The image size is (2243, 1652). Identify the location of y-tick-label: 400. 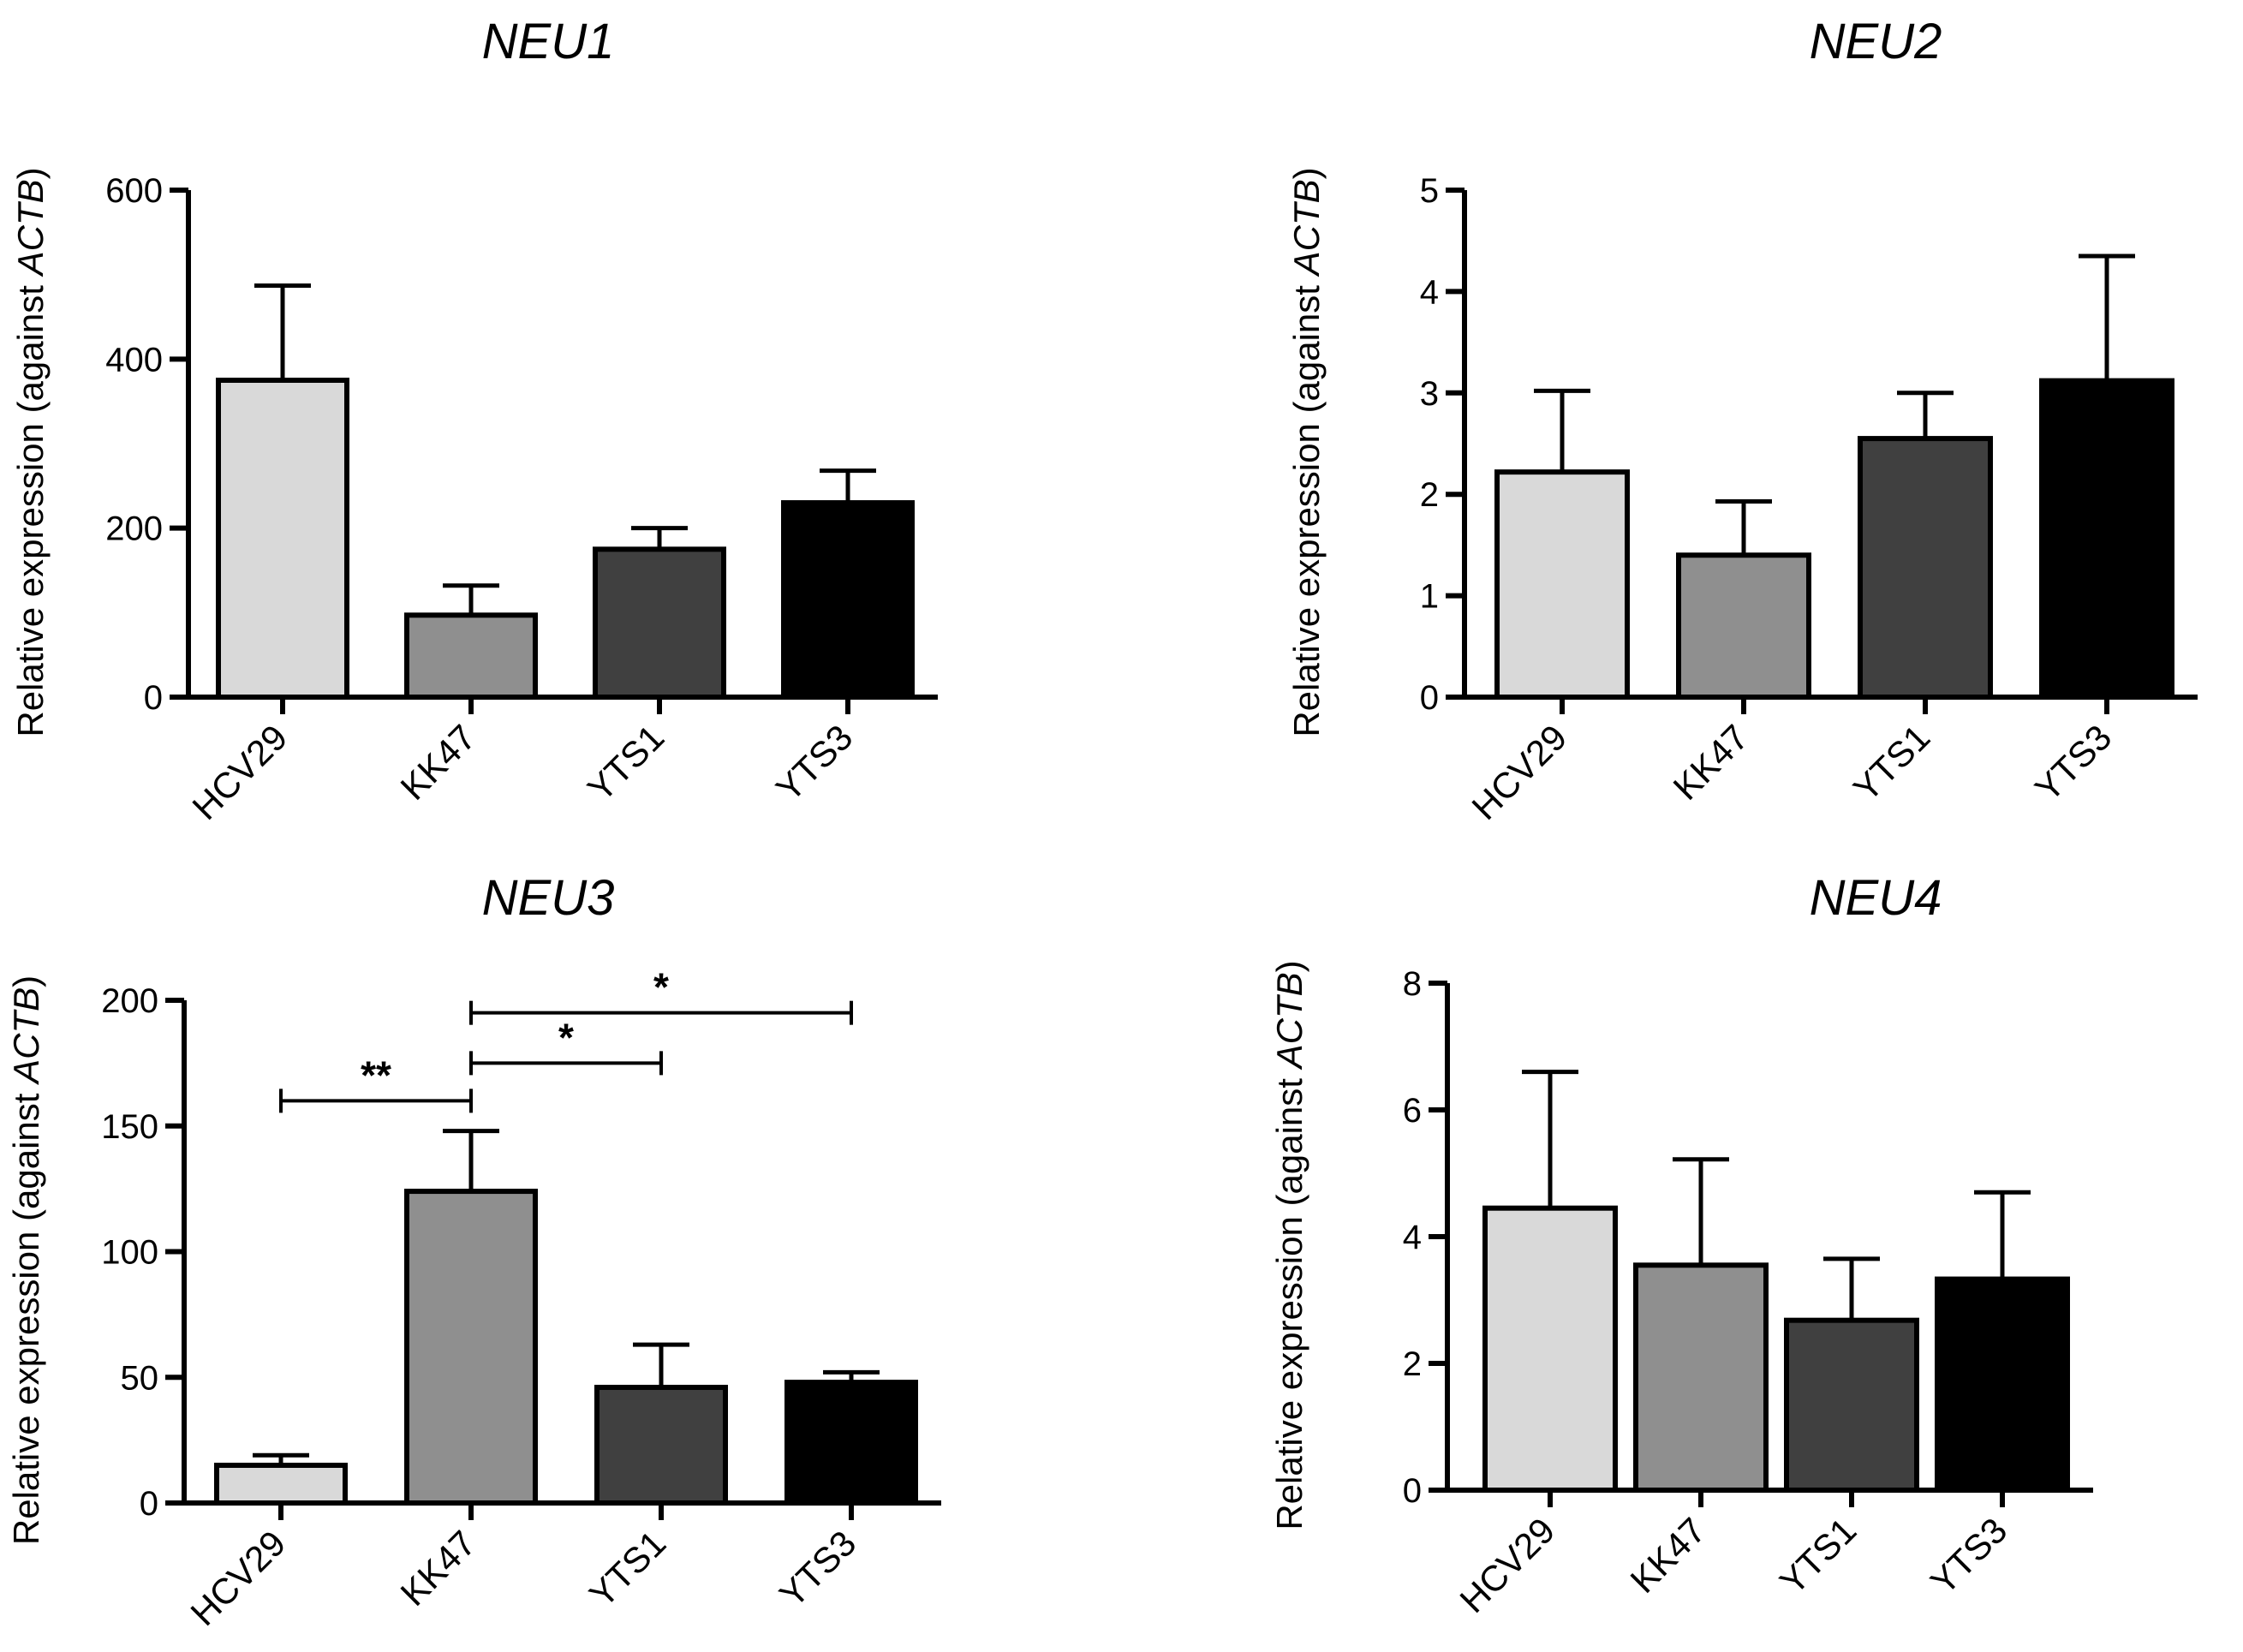
(134, 360).